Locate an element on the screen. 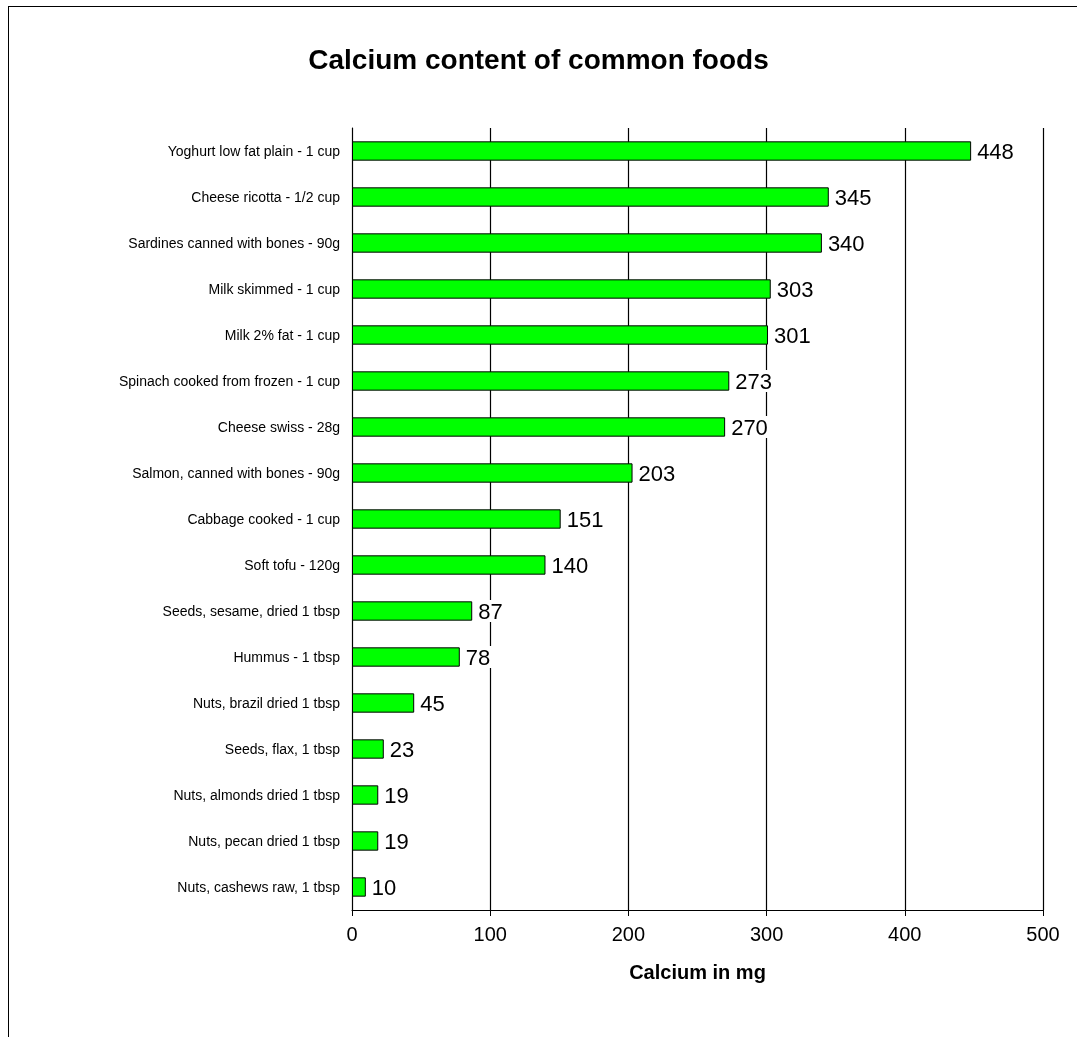 This screenshot has width=1077, height=1037. data-label: 45 is located at coordinates (432, 703).